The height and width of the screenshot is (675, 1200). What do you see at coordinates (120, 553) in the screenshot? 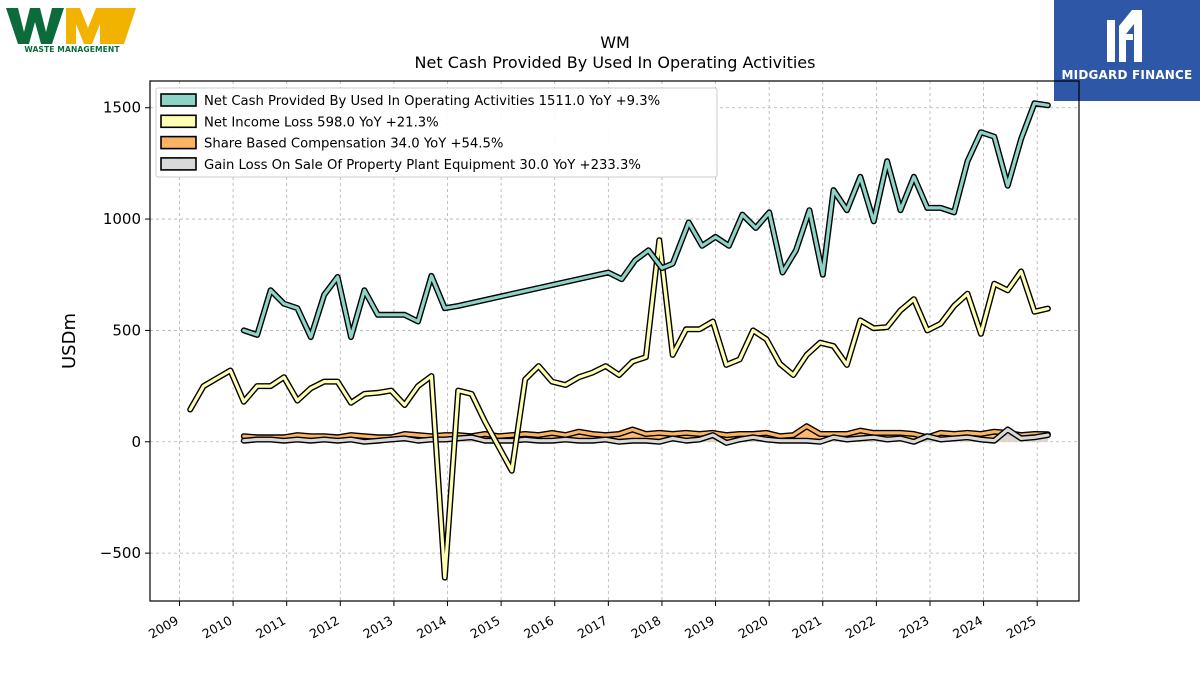
I see `y-tick-label: −500` at bounding box center [120, 553].